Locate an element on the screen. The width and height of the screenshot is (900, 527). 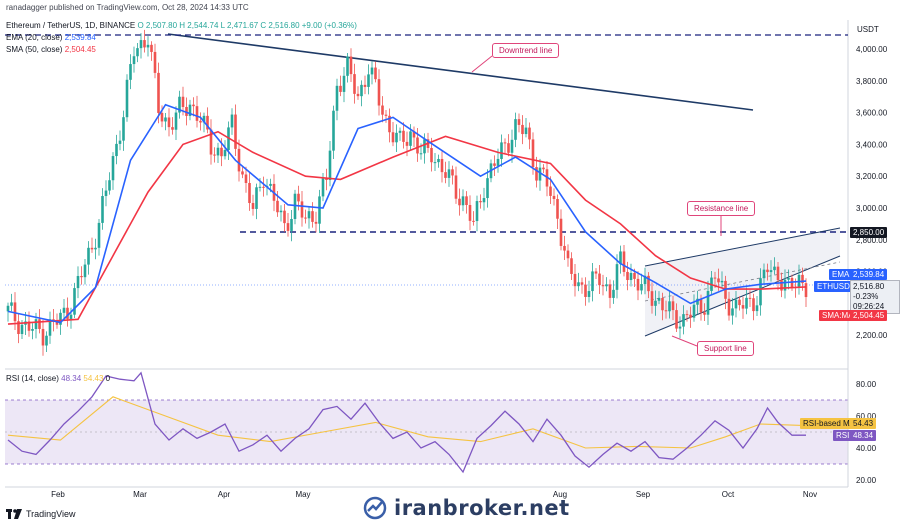
time-tick-label: Oct is located at coordinates (728, 494).